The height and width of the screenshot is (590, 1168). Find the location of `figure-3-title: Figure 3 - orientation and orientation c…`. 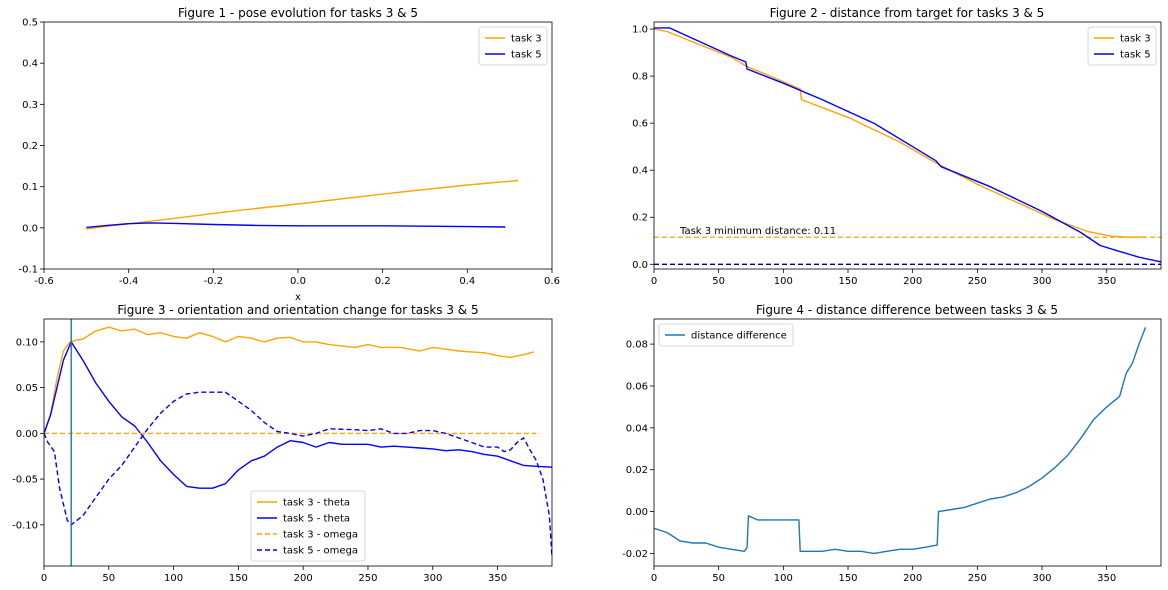

figure-3-title: Figure 3 - orientation and orientation c… is located at coordinates (297, 310).